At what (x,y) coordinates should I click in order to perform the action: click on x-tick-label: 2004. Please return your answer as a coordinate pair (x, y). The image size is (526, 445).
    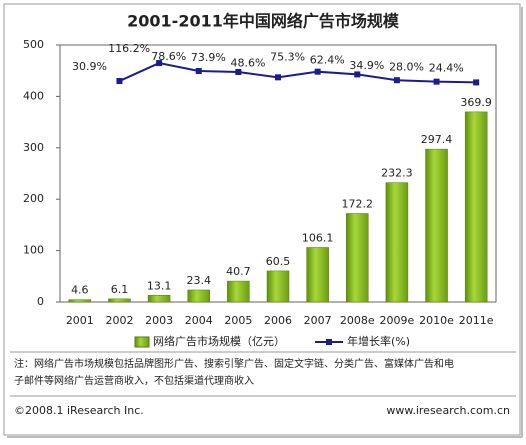
    Looking at the image, I should click on (199, 320).